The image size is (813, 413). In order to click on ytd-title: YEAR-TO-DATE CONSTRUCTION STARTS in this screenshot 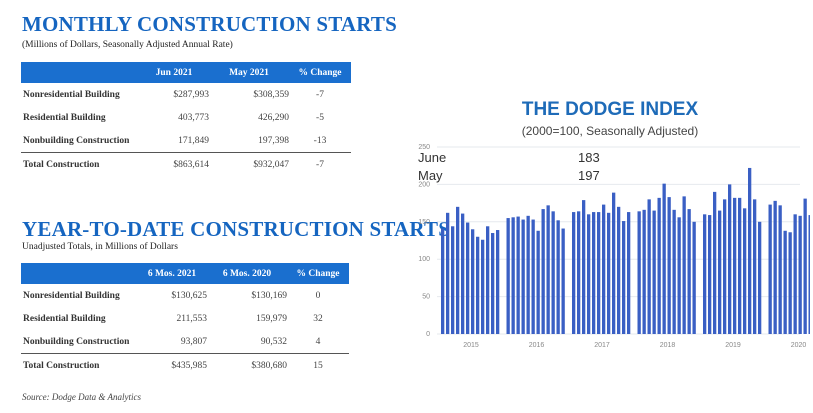, I will do `click(236, 229)`.